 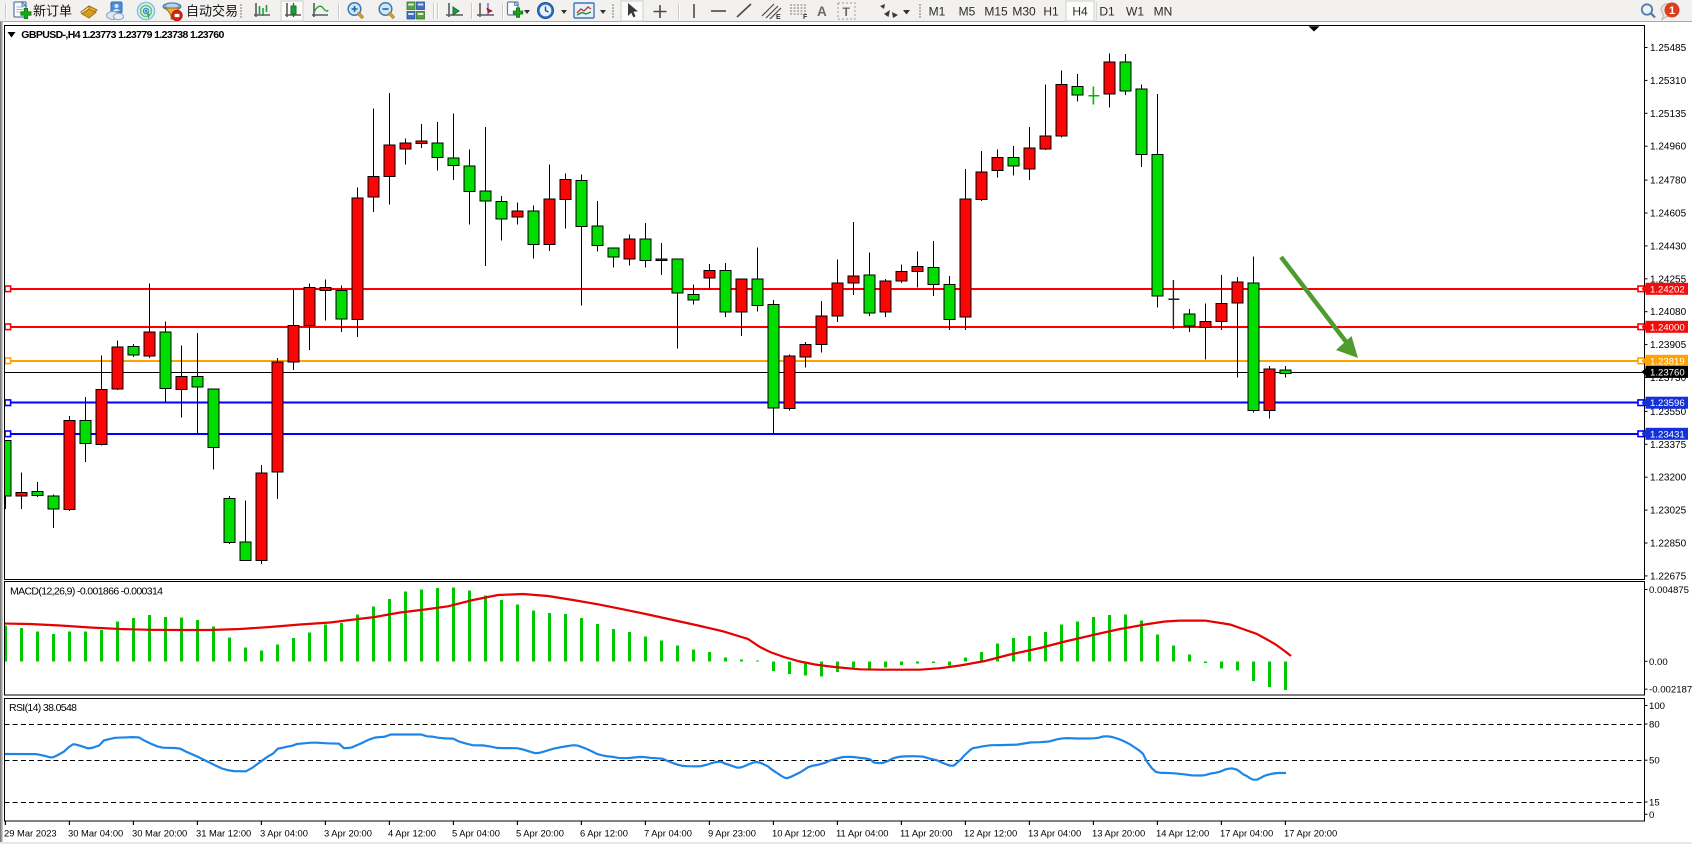 What do you see at coordinates (1107, 12) in the screenshot?
I see `svg-text: D1` at bounding box center [1107, 12].